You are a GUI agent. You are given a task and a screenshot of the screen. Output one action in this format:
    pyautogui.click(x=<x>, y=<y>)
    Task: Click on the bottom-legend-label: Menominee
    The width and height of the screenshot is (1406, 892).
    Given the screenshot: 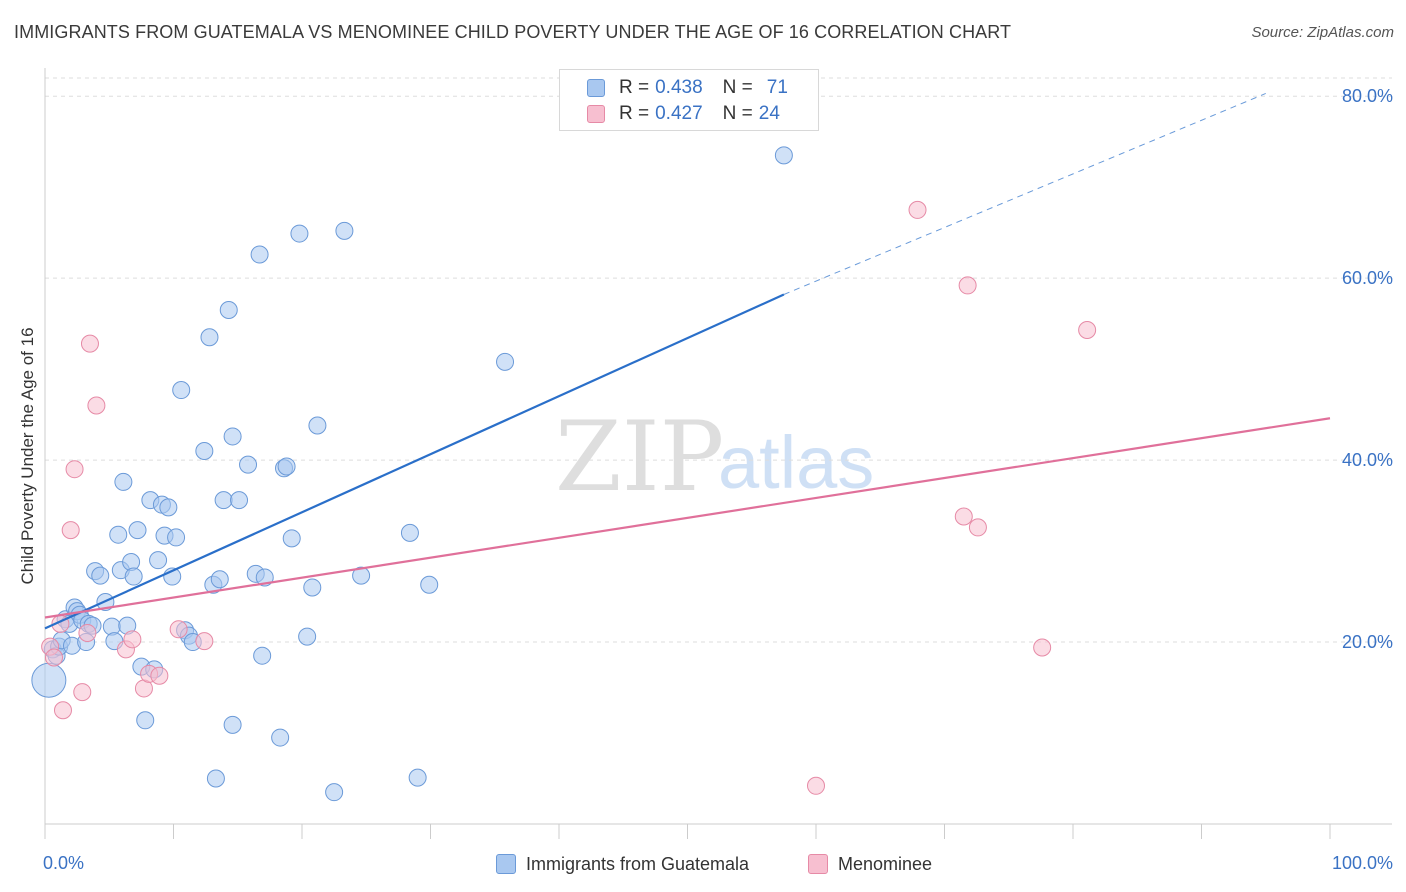 What is the action you would take?
    pyautogui.click(x=885, y=863)
    